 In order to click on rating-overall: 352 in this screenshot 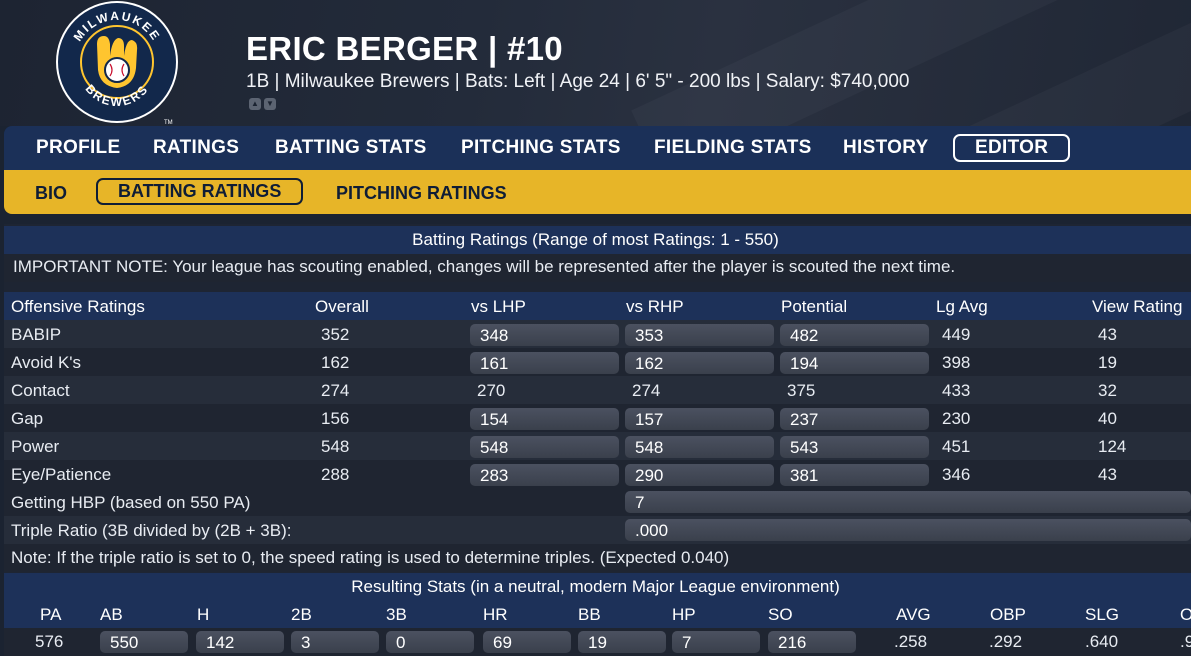, I will do `click(335, 334)`.